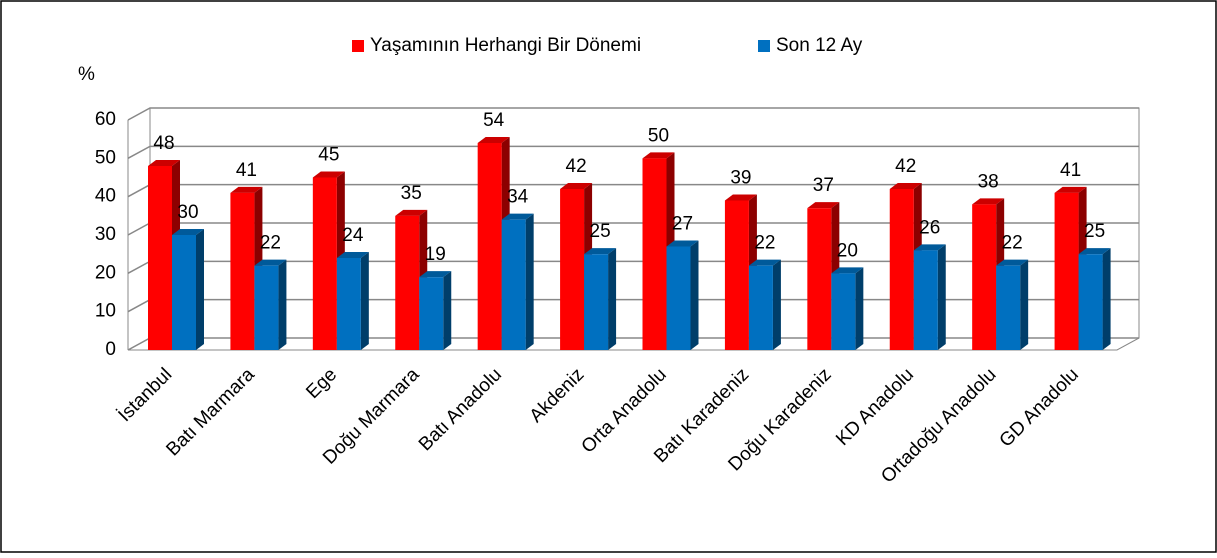  Describe the element at coordinates (353, 235) in the screenshot. I see `data-label: 24` at that location.